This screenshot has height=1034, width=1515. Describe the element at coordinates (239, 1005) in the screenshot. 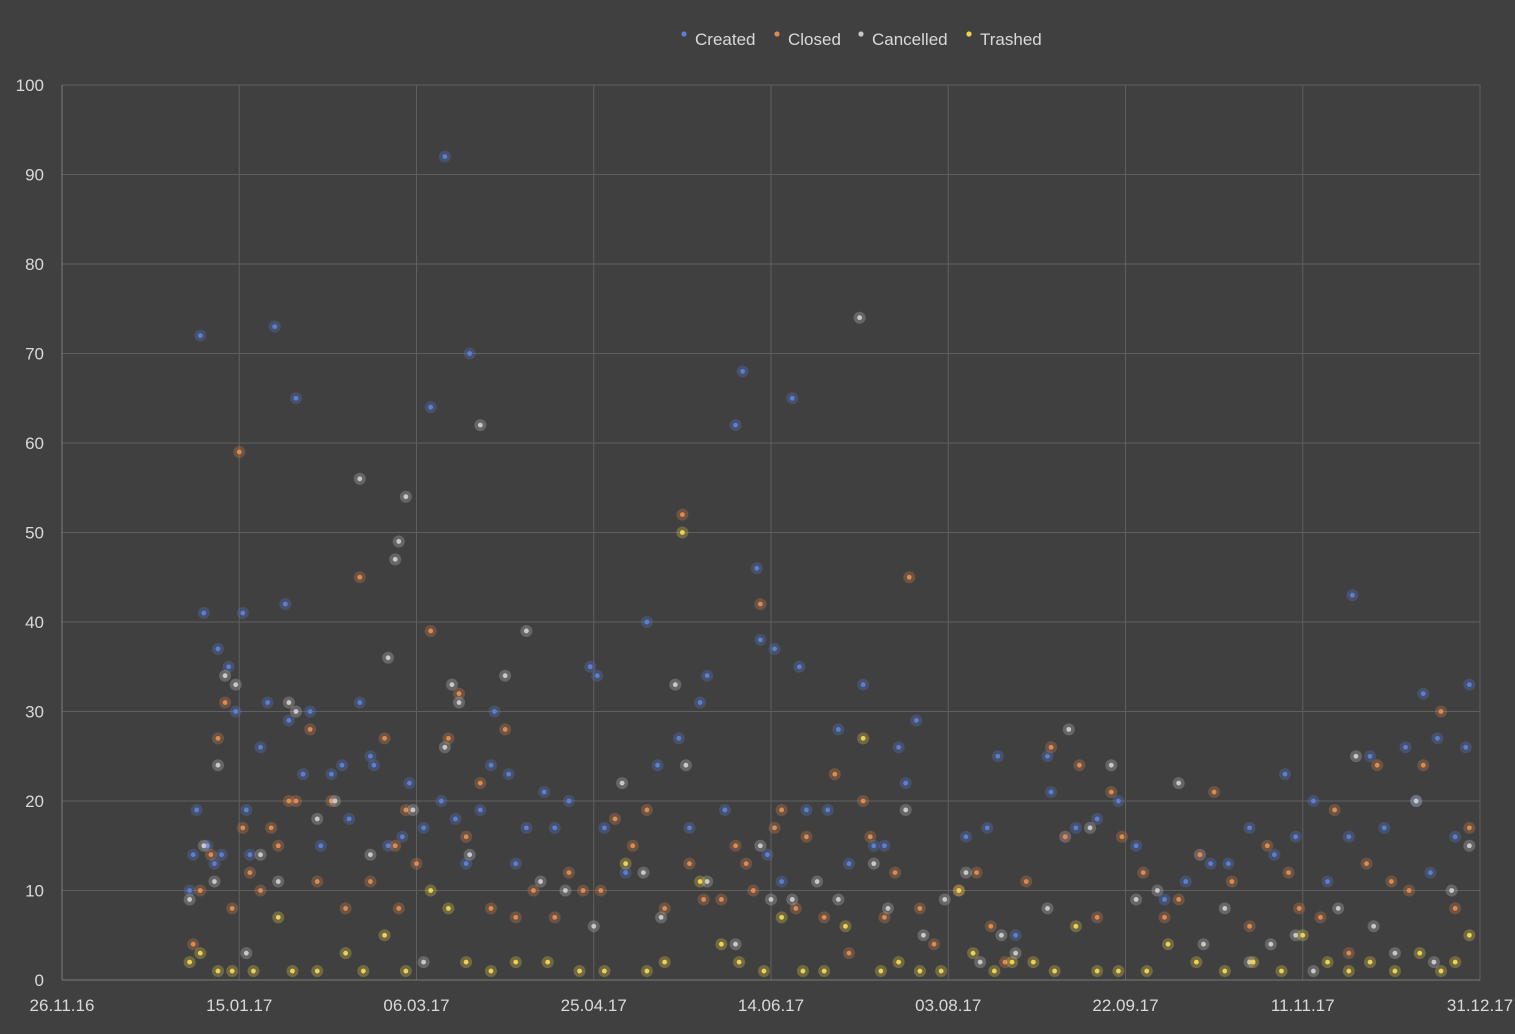

I see `x-tick-label: 15.01.17` at that location.